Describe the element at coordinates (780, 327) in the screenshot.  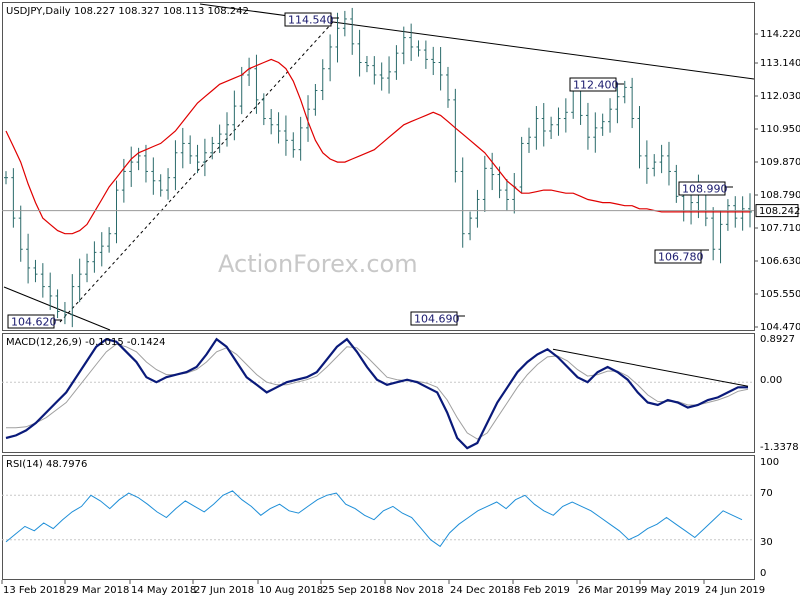
I see `price-tick-label: 104.470` at that location.